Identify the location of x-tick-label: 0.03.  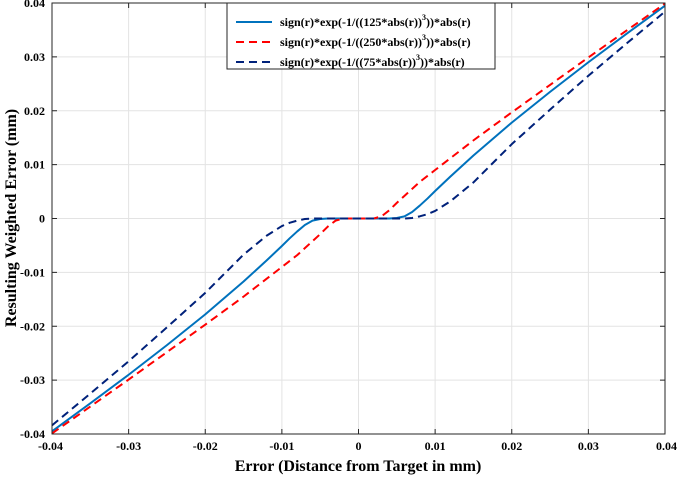
(588, 446).